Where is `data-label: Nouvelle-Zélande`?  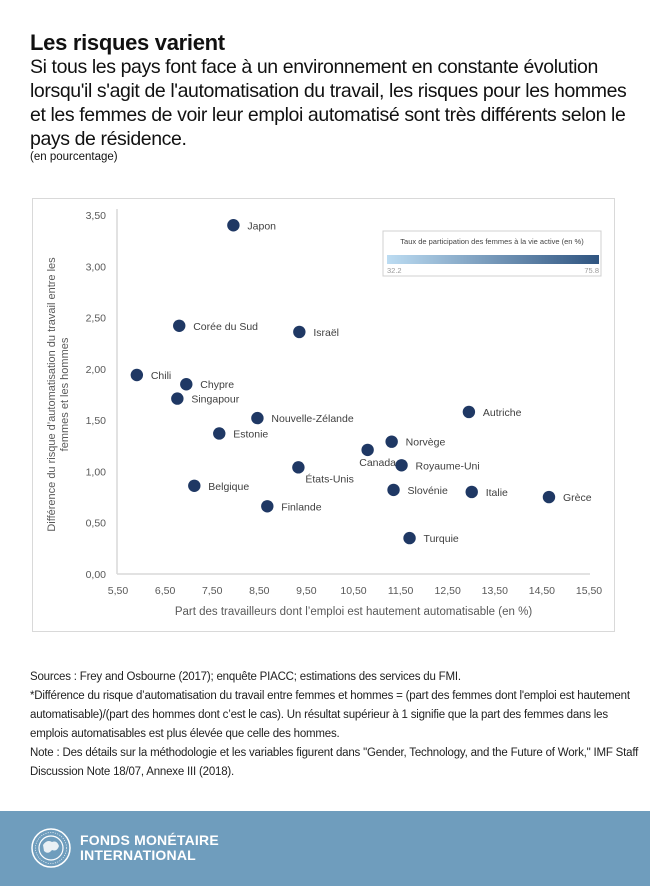
data-label: Nouvelle-Zélande is located at coordinates (312, 419).